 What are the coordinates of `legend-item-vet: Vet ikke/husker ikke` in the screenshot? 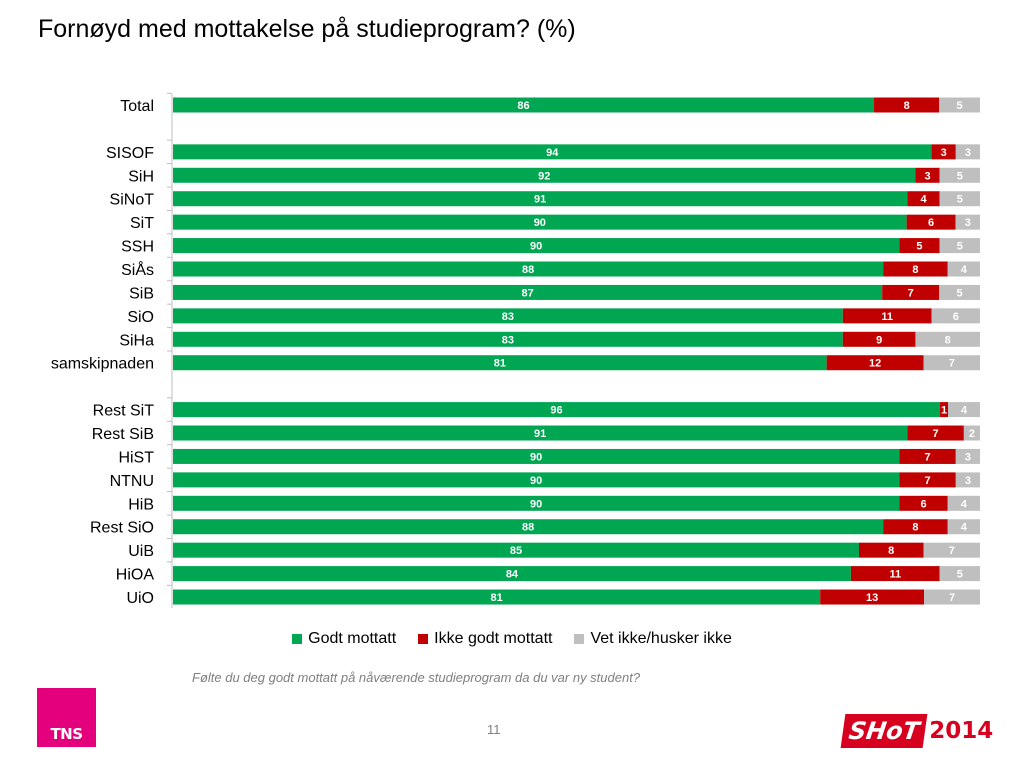 It's located at (653, 639).